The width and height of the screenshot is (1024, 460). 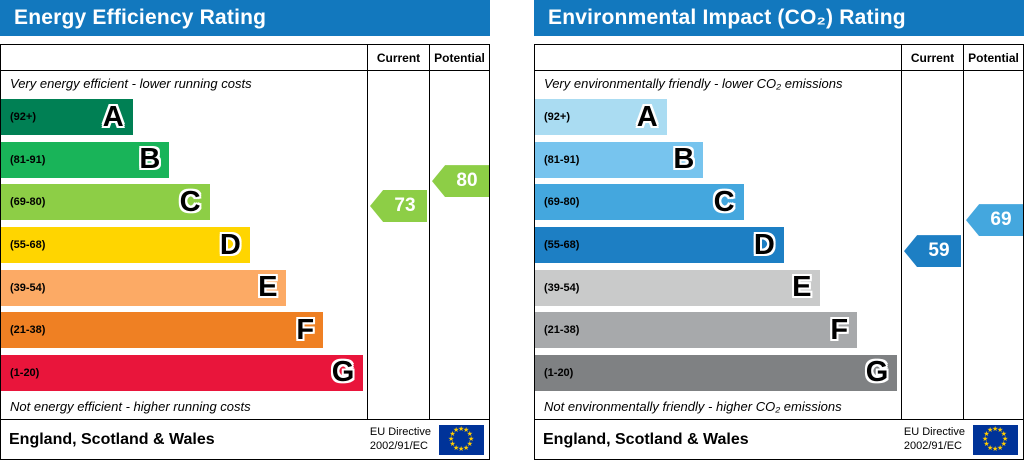 I want to click on current-value-column: 59, so click(x=932, y=245).